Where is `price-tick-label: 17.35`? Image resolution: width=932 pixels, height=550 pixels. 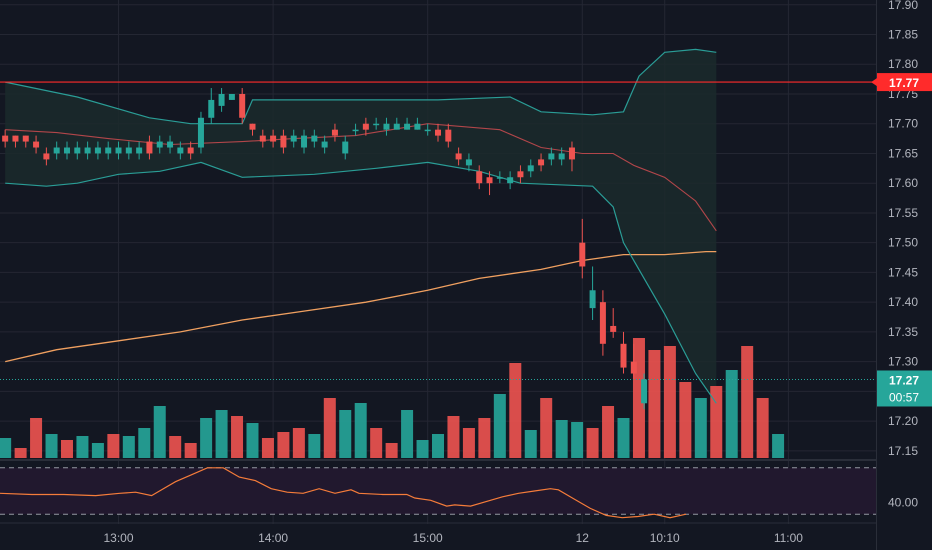 price-tick-label: 17.35 is located at coordinates (903, 332).